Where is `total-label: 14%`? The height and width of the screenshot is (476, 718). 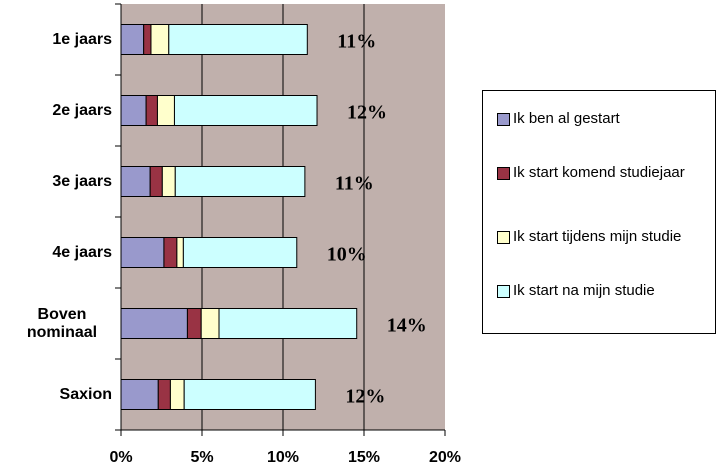 total-label: 14% is located at coordinates (407, 326).